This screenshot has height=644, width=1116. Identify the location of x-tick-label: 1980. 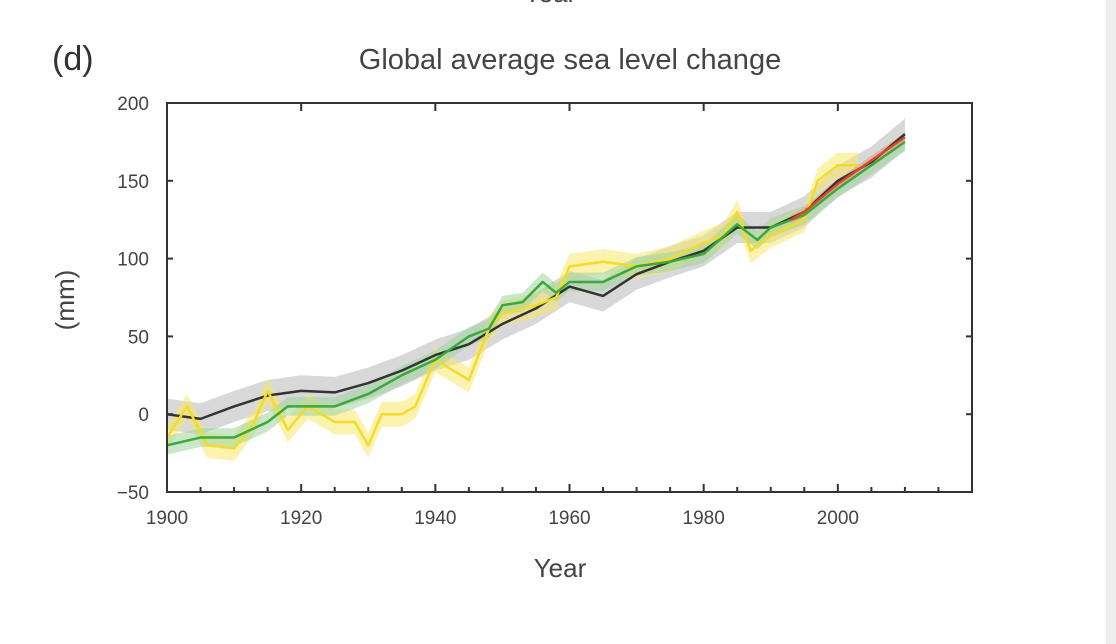
(704, 518).